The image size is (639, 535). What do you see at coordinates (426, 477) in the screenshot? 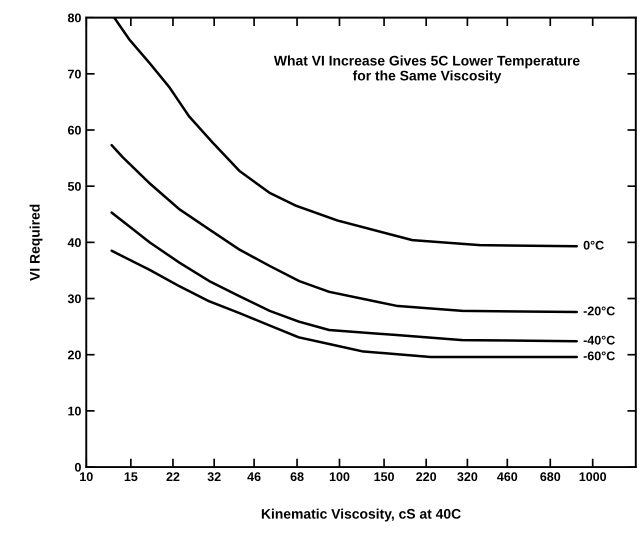
I see `x-tick-label: 220` at bounding box center [426, 477].